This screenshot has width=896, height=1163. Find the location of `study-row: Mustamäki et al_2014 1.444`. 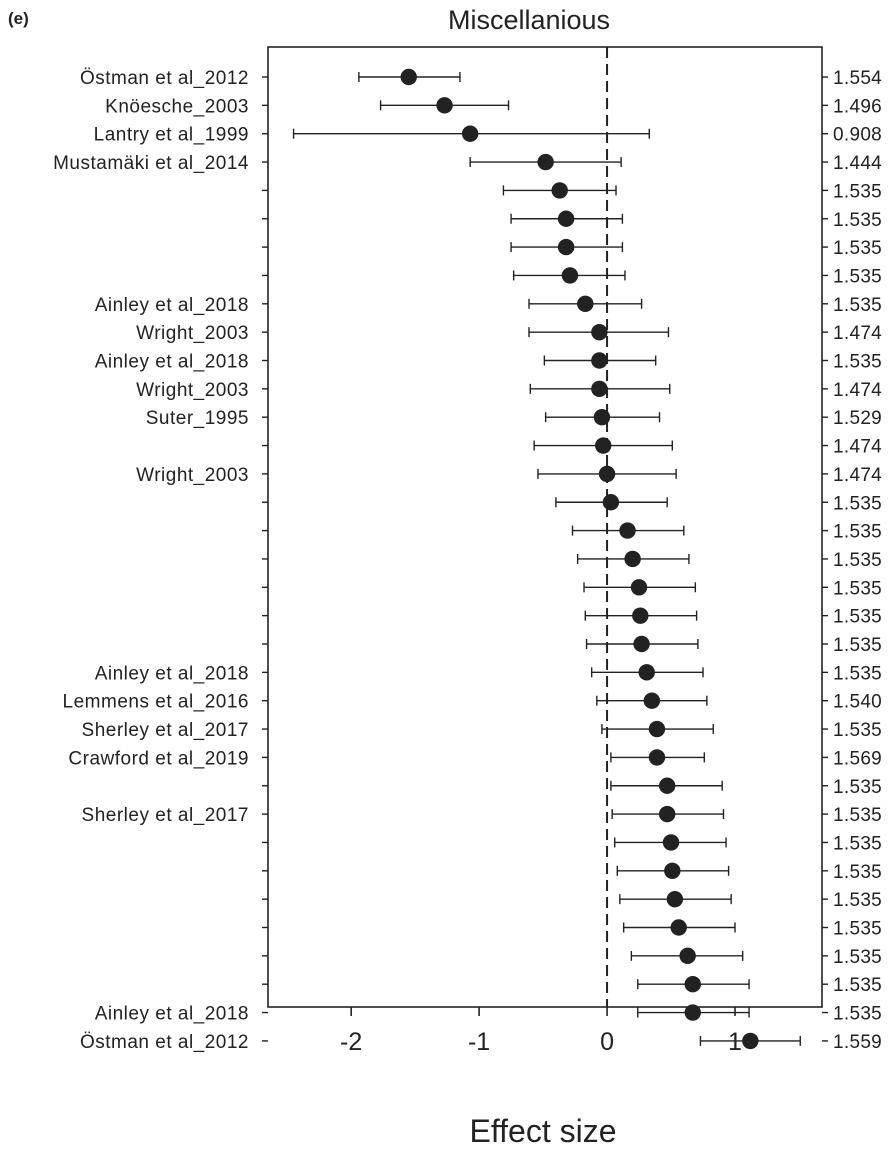

study-row: Mustamäki et al_2014 1.444 is located at coordinates (467, 163).